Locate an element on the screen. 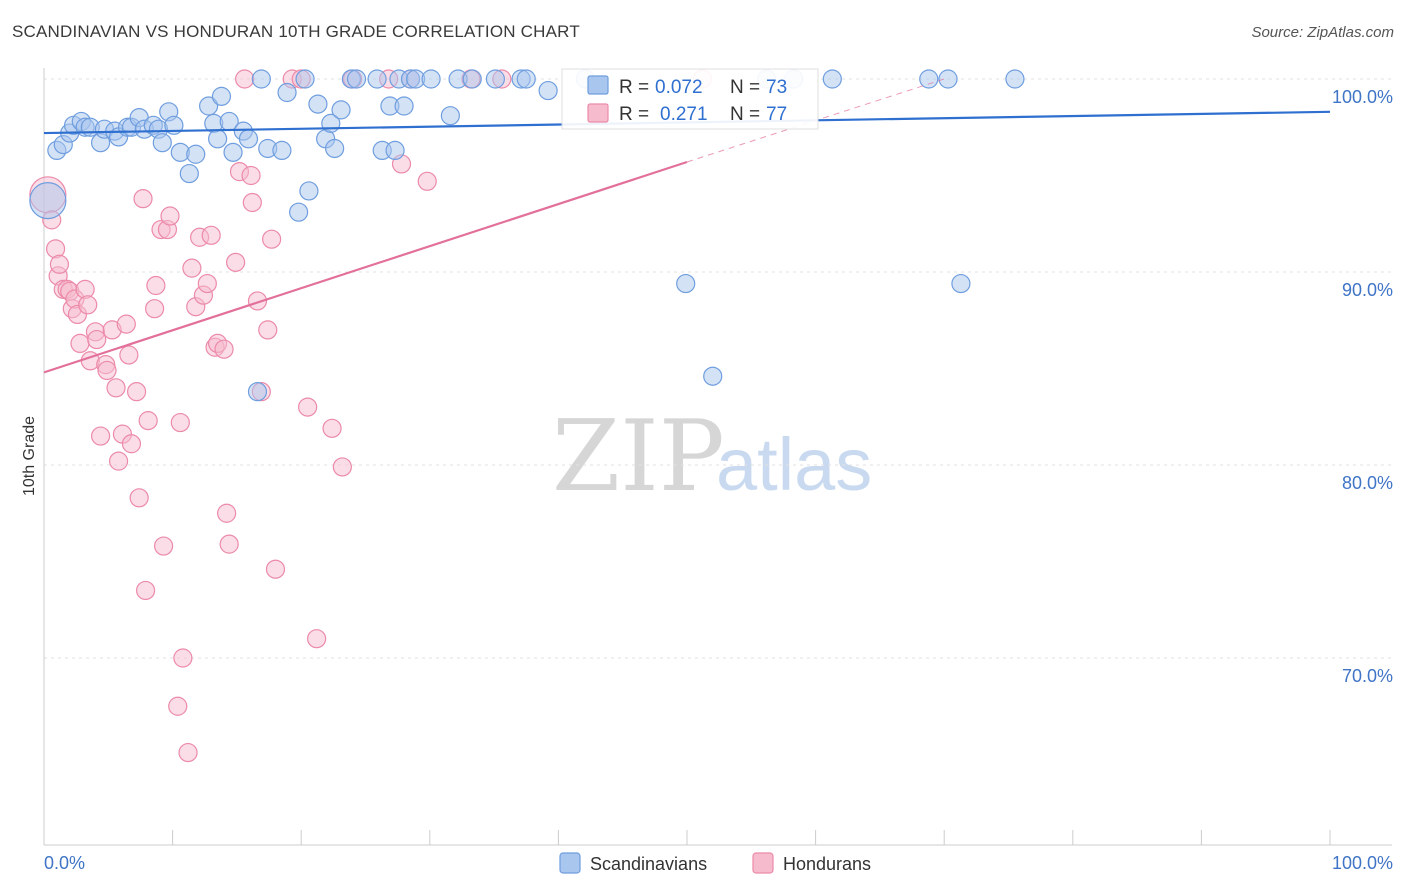  legend-r-value-scandinavians: 0.072 is located at coordinates (679, 87).